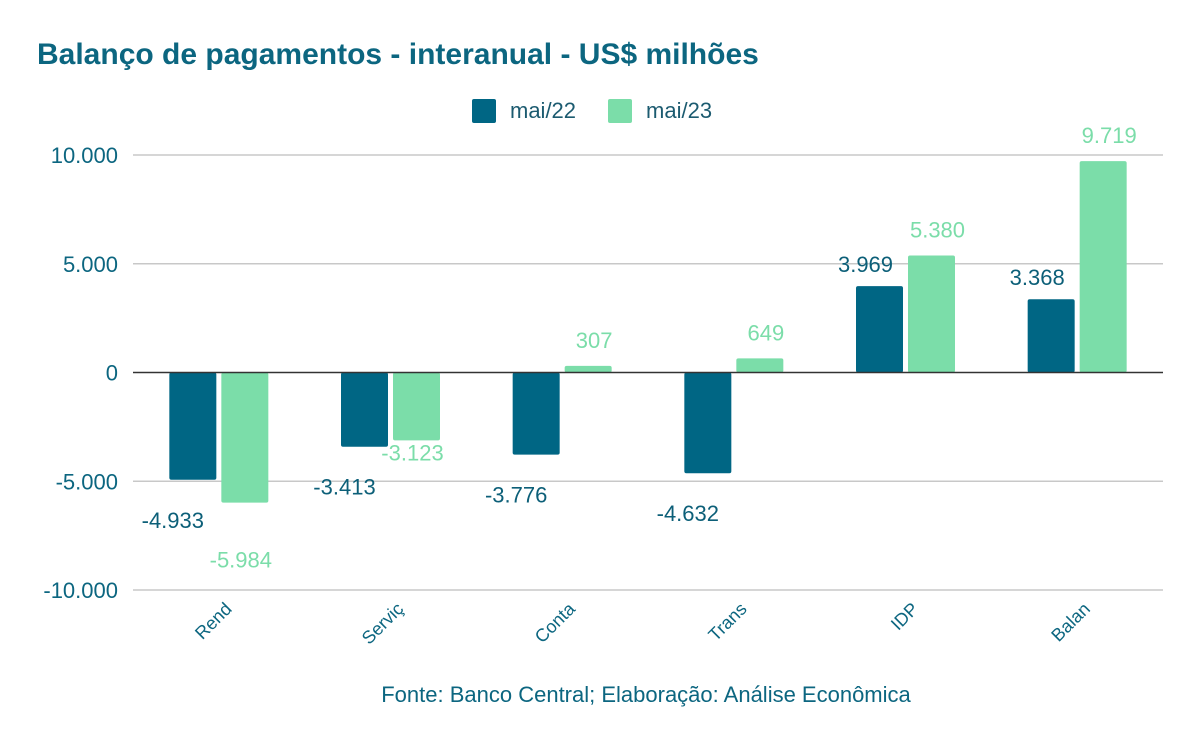 Image resolution: width=1200 pixels, height=742 pixels. I want to click on data-label: 9.719, so click(1109, 135).